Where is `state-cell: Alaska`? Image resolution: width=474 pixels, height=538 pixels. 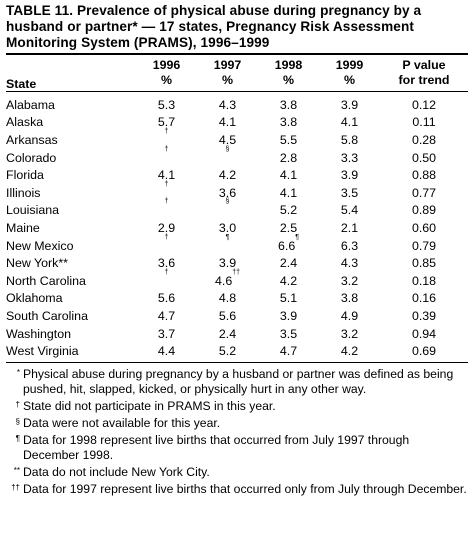 state-cell: Alaska is located at coordinates (25, 122).